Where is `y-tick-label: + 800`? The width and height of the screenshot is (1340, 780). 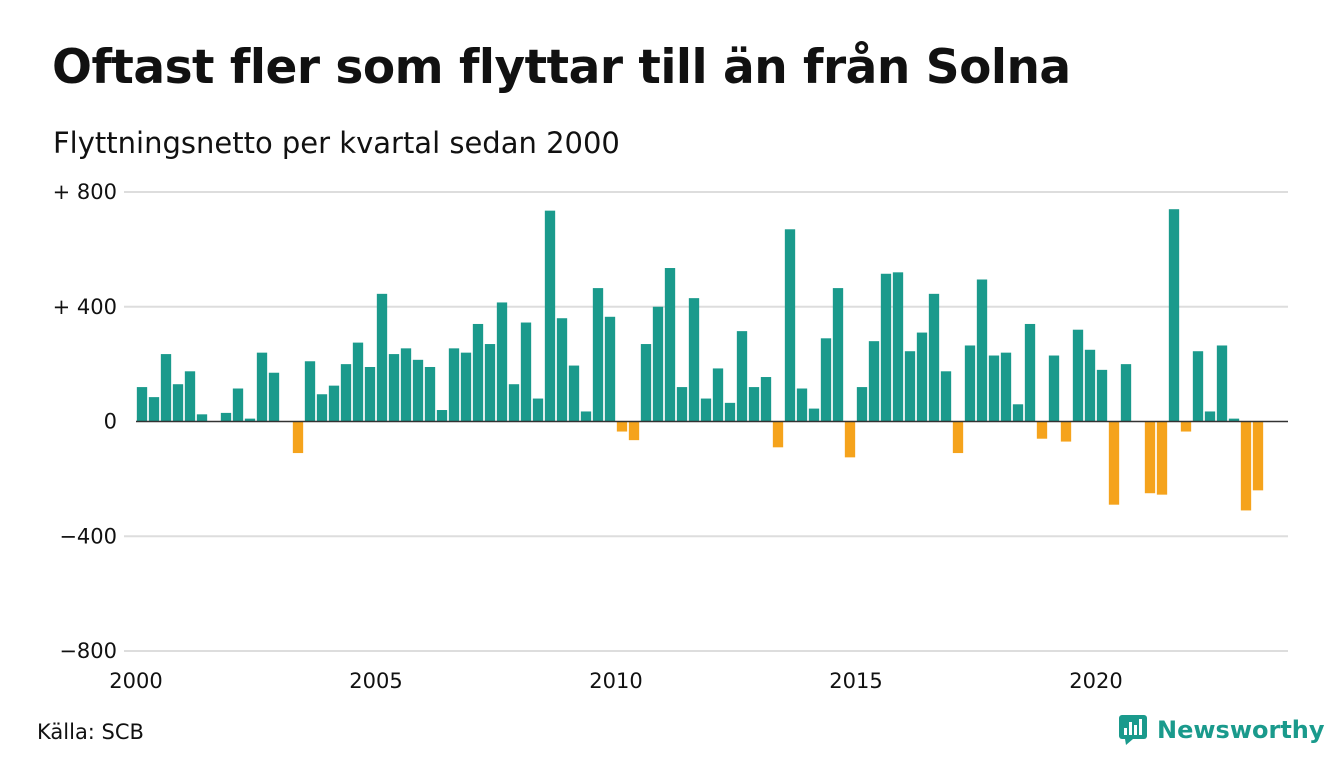
y-tick-label: + 800 is located at coordinates (85, 192).